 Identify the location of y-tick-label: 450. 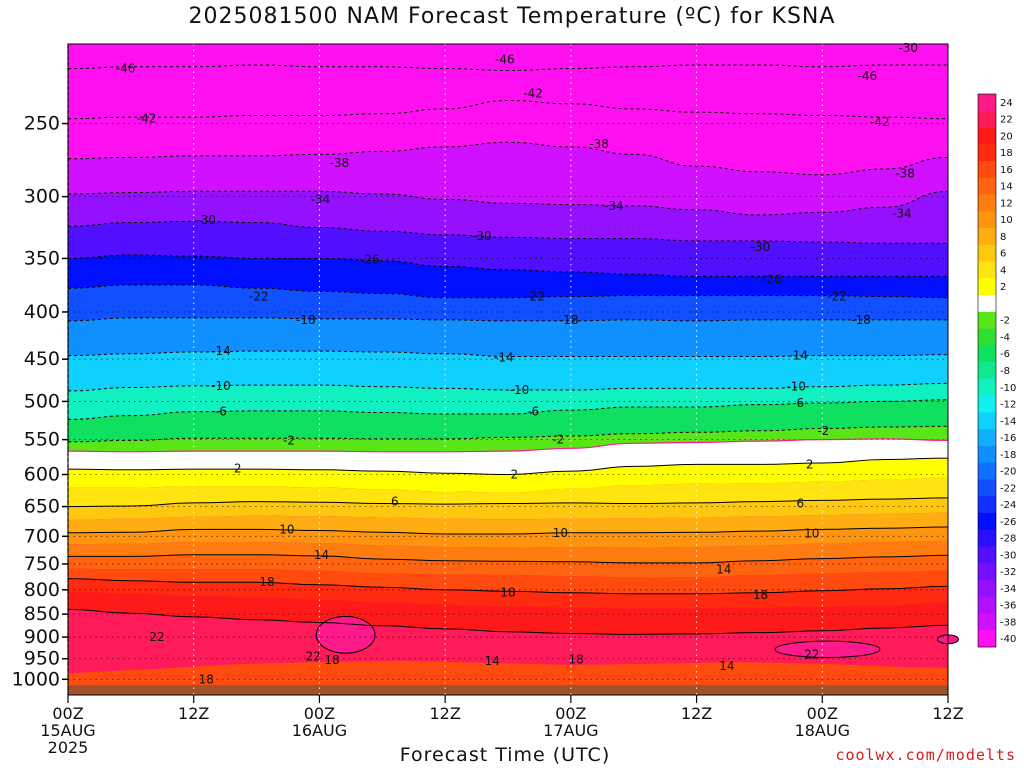
(42, 359).